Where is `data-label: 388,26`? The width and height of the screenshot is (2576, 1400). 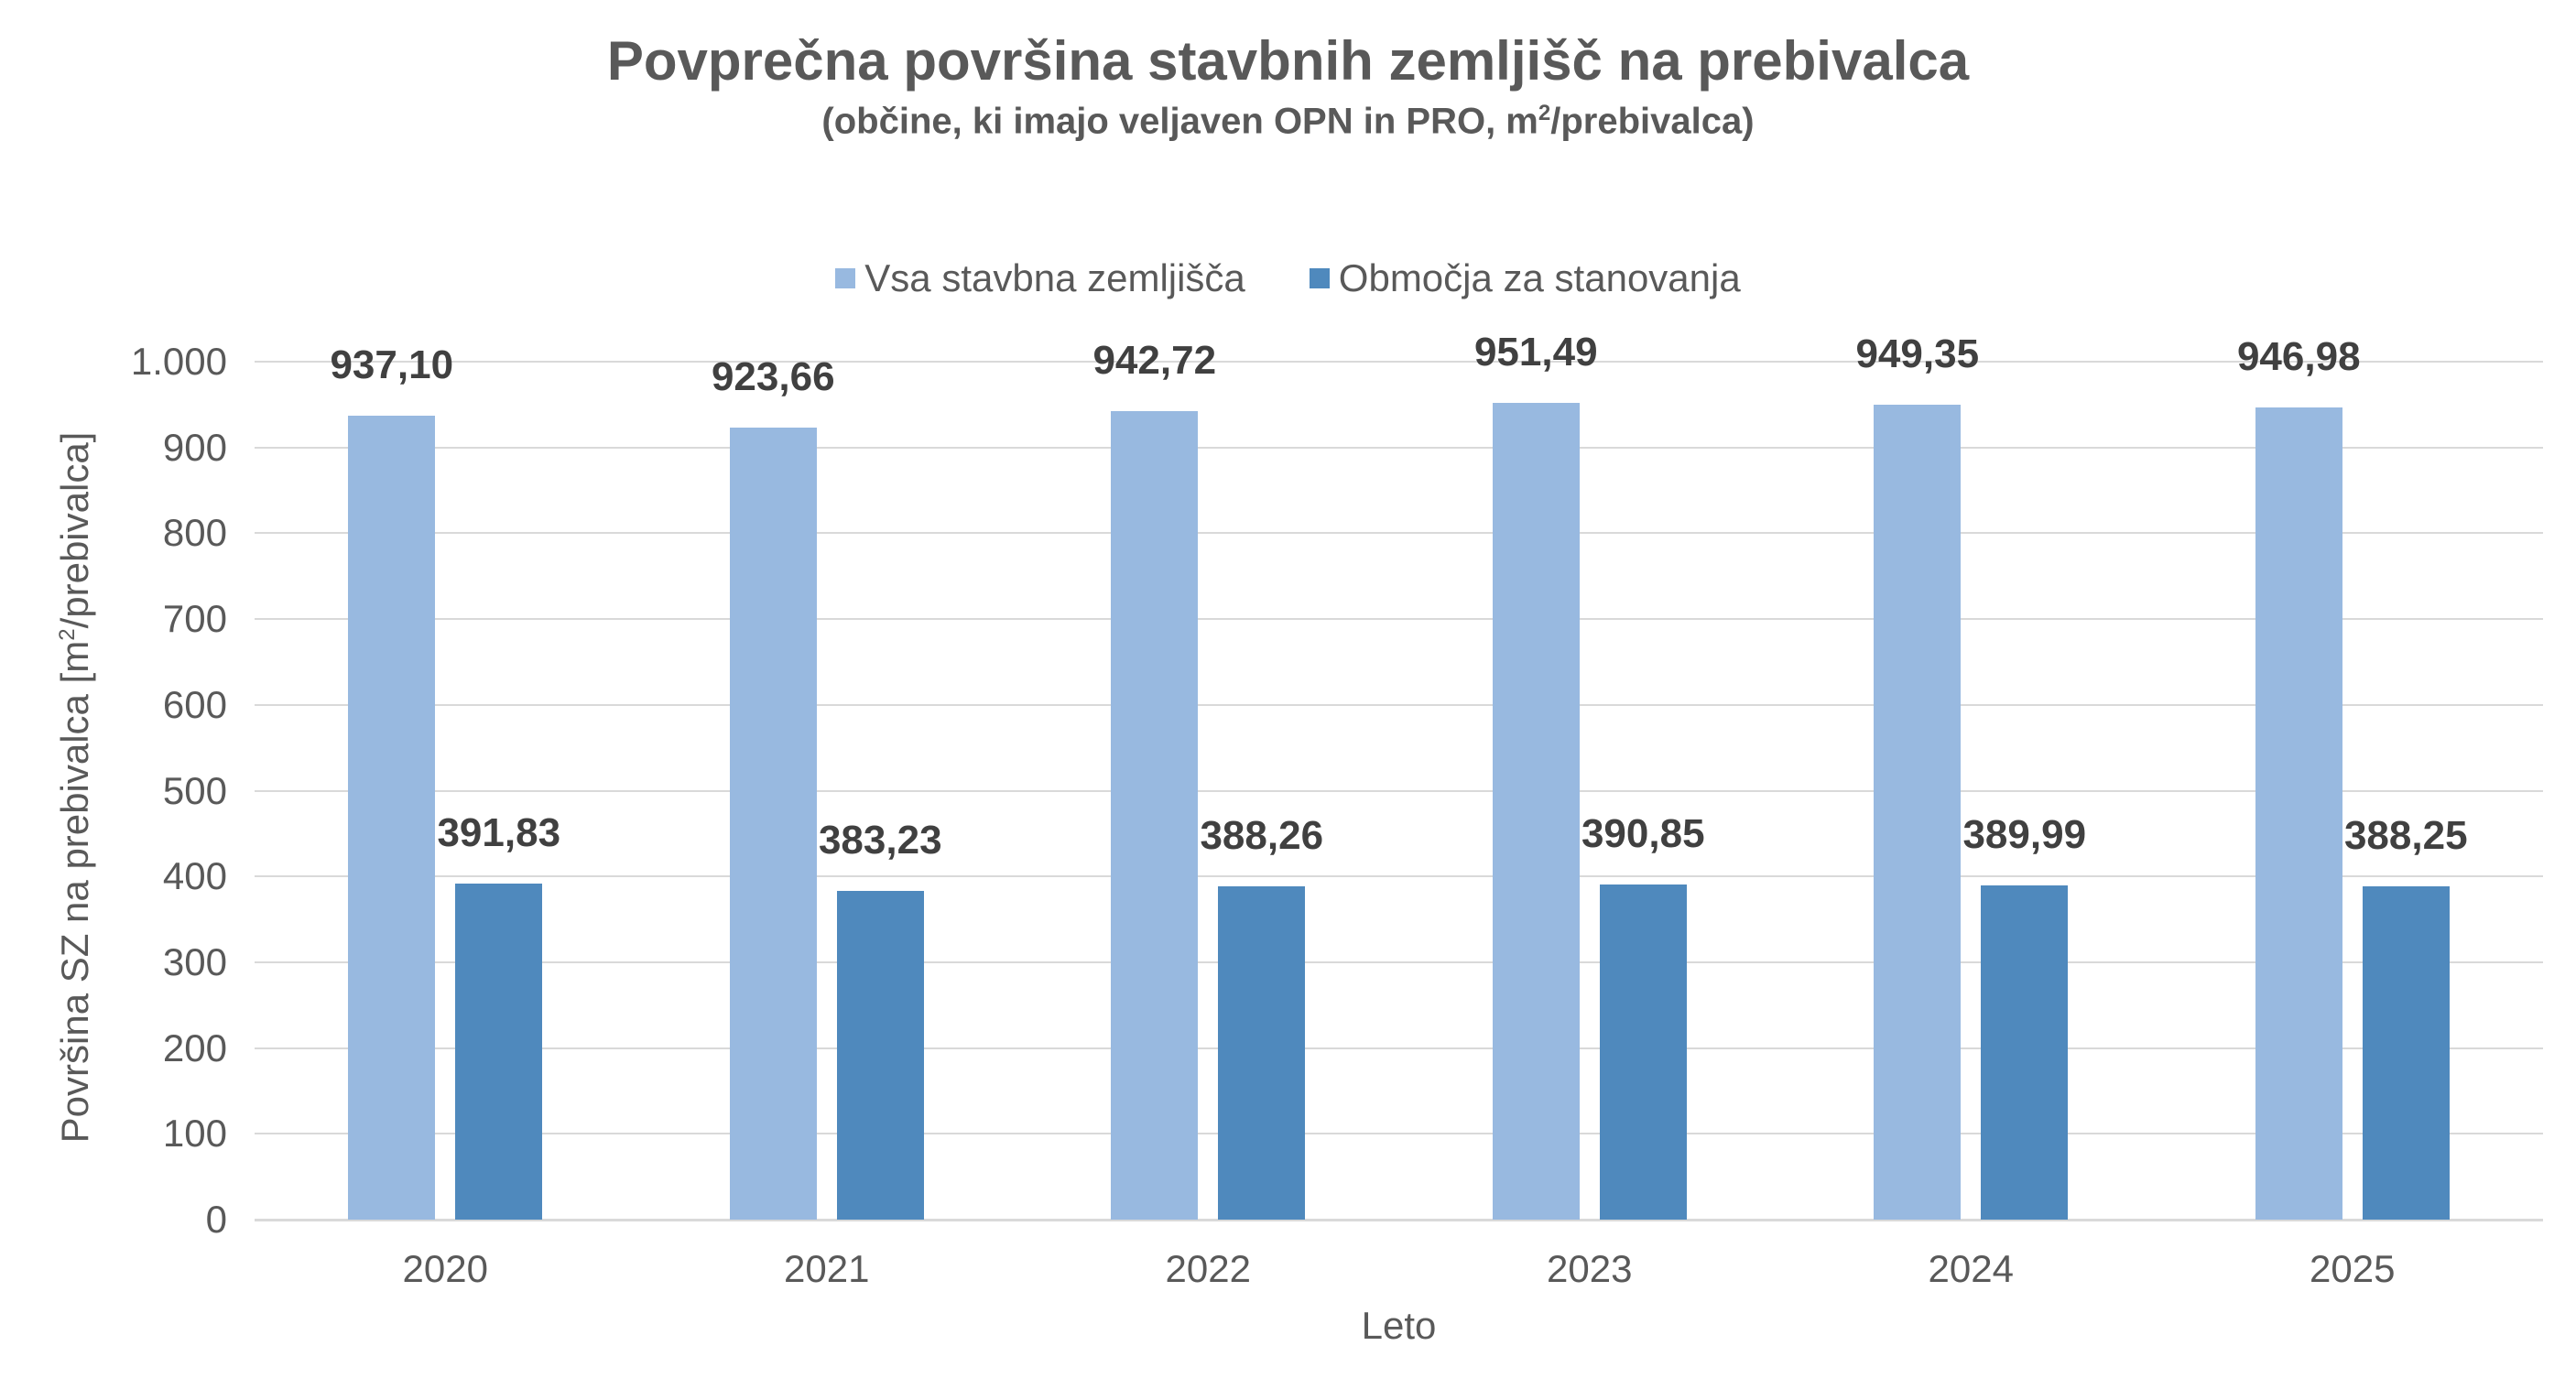 data-label: 388,26 is located at coordinates (1262, 836).